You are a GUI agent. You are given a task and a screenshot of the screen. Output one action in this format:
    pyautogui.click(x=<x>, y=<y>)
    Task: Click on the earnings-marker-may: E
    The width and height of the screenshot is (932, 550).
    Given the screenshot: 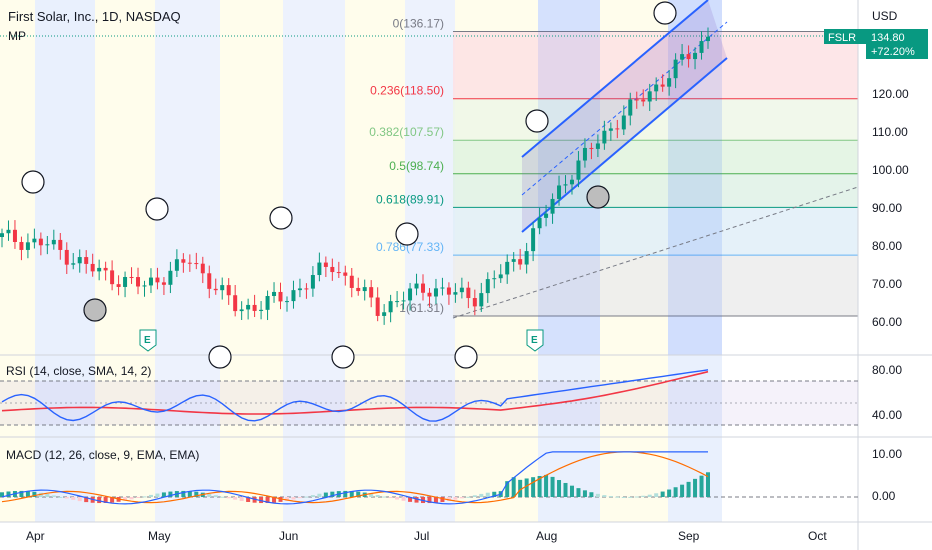 What is the action you would take?
    pyautogui.click(x=148, y=340)
    